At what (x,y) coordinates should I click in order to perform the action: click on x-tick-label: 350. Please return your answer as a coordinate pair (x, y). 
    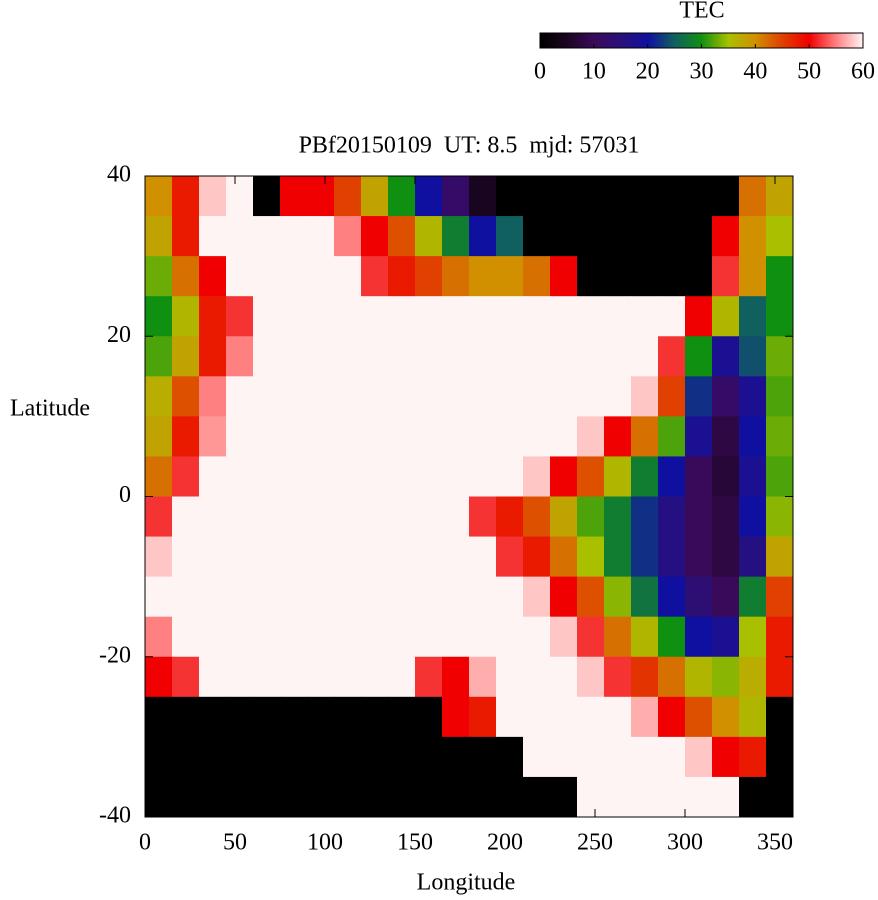
    Looking at the image, I should click on (775, 843).